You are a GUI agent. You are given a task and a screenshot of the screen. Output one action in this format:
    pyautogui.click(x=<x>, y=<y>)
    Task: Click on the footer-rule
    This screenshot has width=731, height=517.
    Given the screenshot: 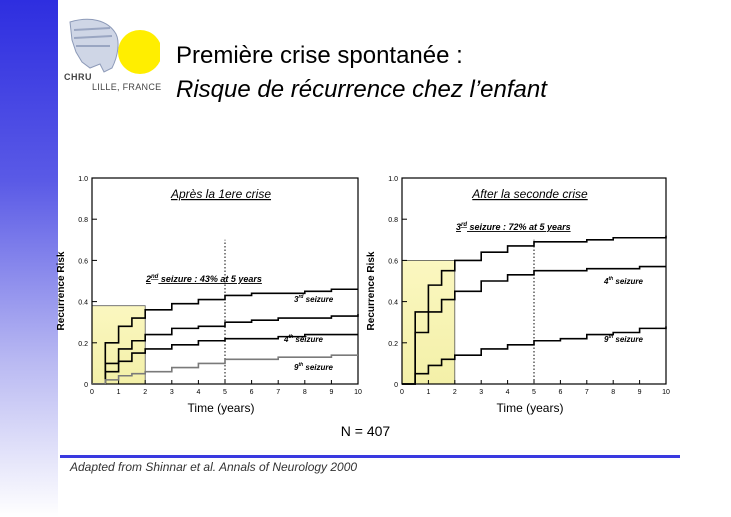 What is the action you would take?
    pyautogui.click(x=370, y=456)
    